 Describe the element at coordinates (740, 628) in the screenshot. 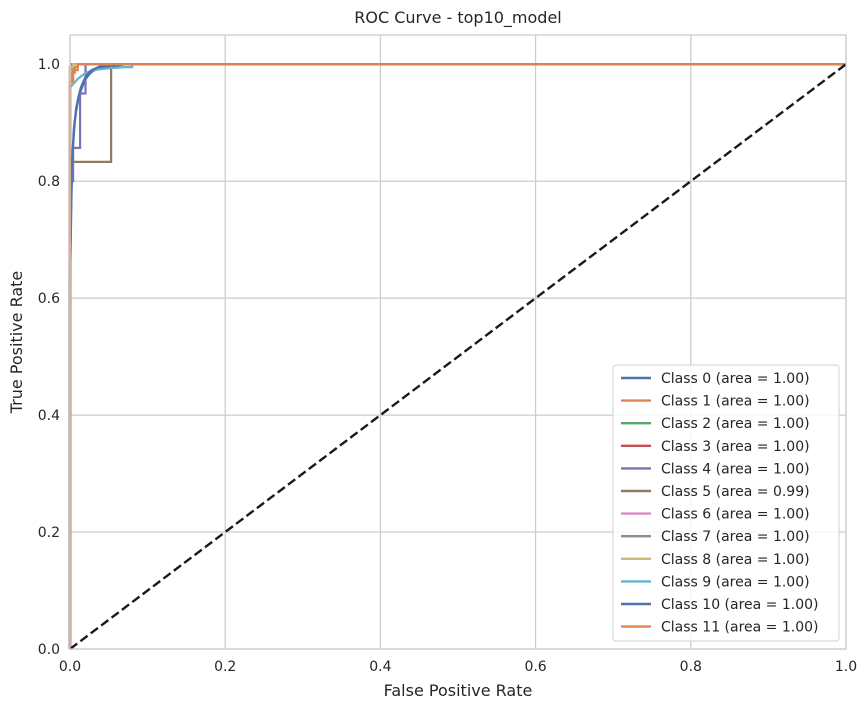

I see `legend-entry: Class 11 (area = 1.00)` at that location.